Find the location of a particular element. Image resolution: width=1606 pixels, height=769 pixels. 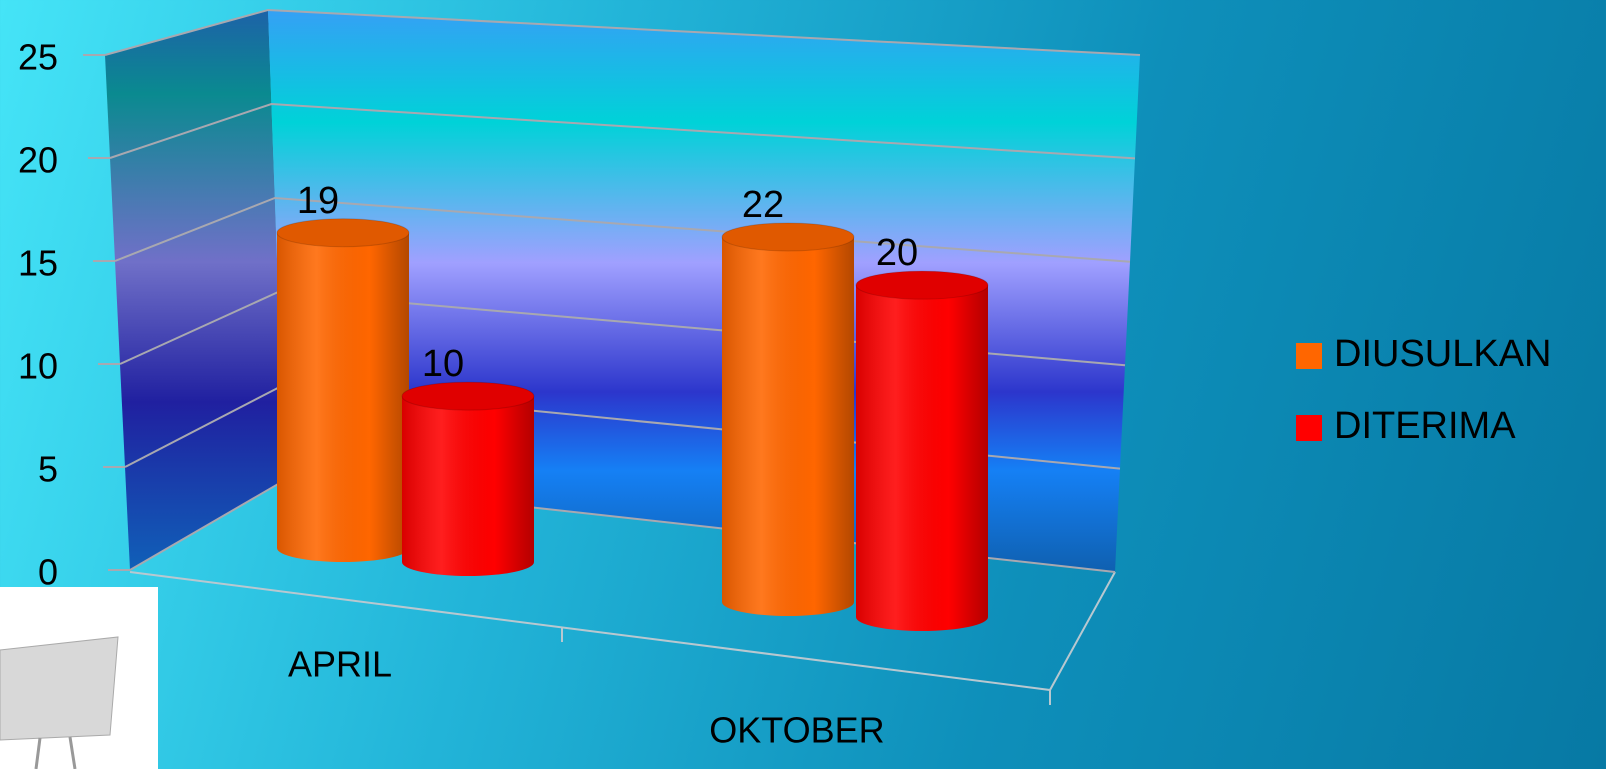

data-label: 10 is located at coordinates (443, 364).